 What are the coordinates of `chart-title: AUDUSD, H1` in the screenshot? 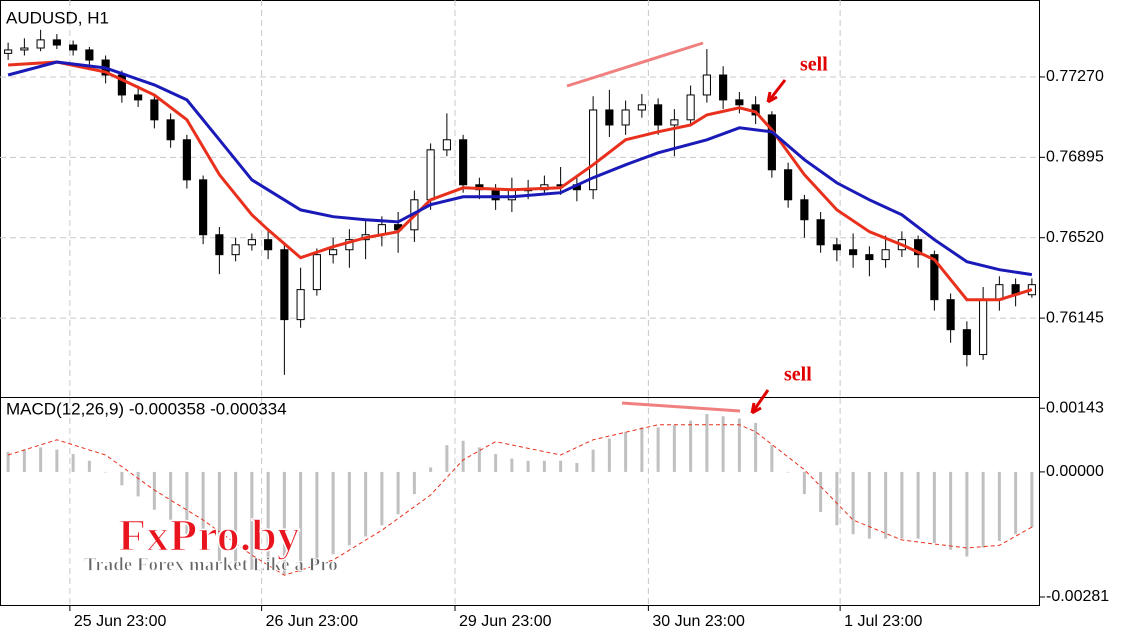 It's located at (57, 17).